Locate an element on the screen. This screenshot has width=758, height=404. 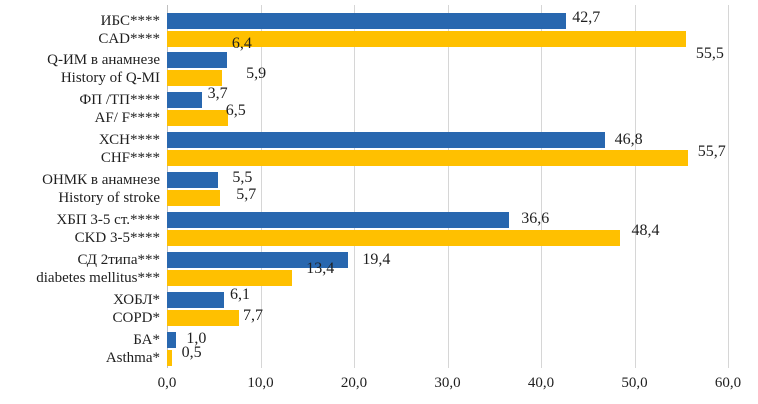
data-label-series_yellow: 55,7 is located at coordinates (711, 152).